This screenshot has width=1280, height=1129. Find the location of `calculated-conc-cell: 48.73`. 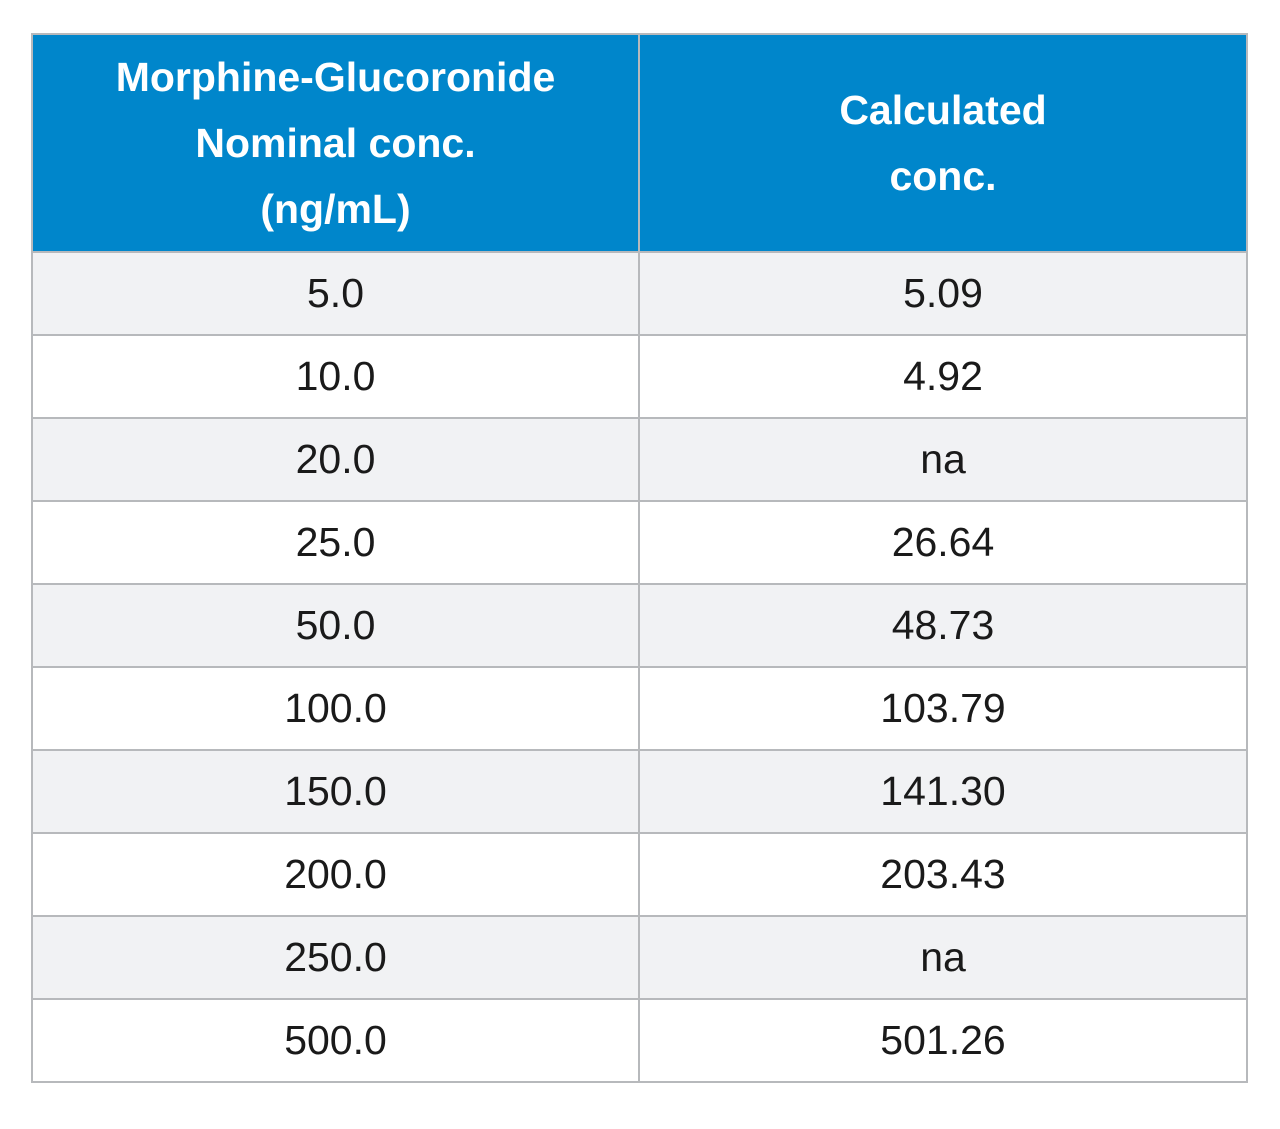

calculated-conc-cell: 48.73 is located at coordinates (943, 625).